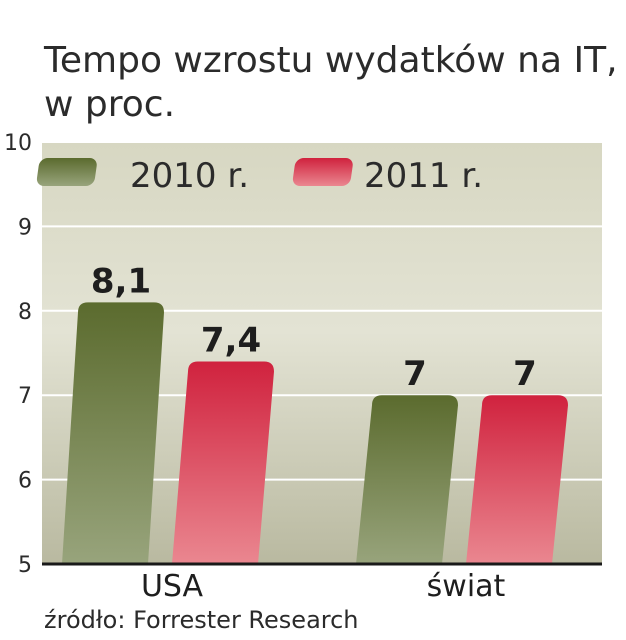 The width and height of the screenshot is (626, 640). I want to click on data-label-2011-swiat: 7, so click(525, 374).